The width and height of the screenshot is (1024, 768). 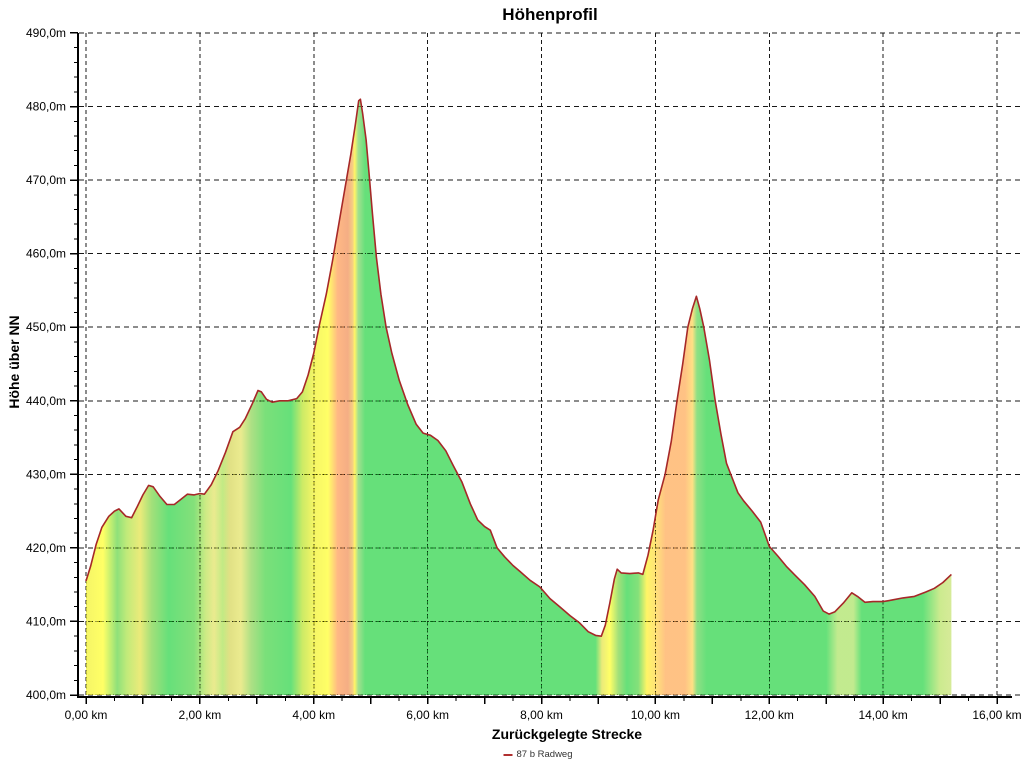 What do you see at coordinates (427, 715) in the screenshot?
I see `x-tick-label: 6,00 km` at bounding box center [427, 715].